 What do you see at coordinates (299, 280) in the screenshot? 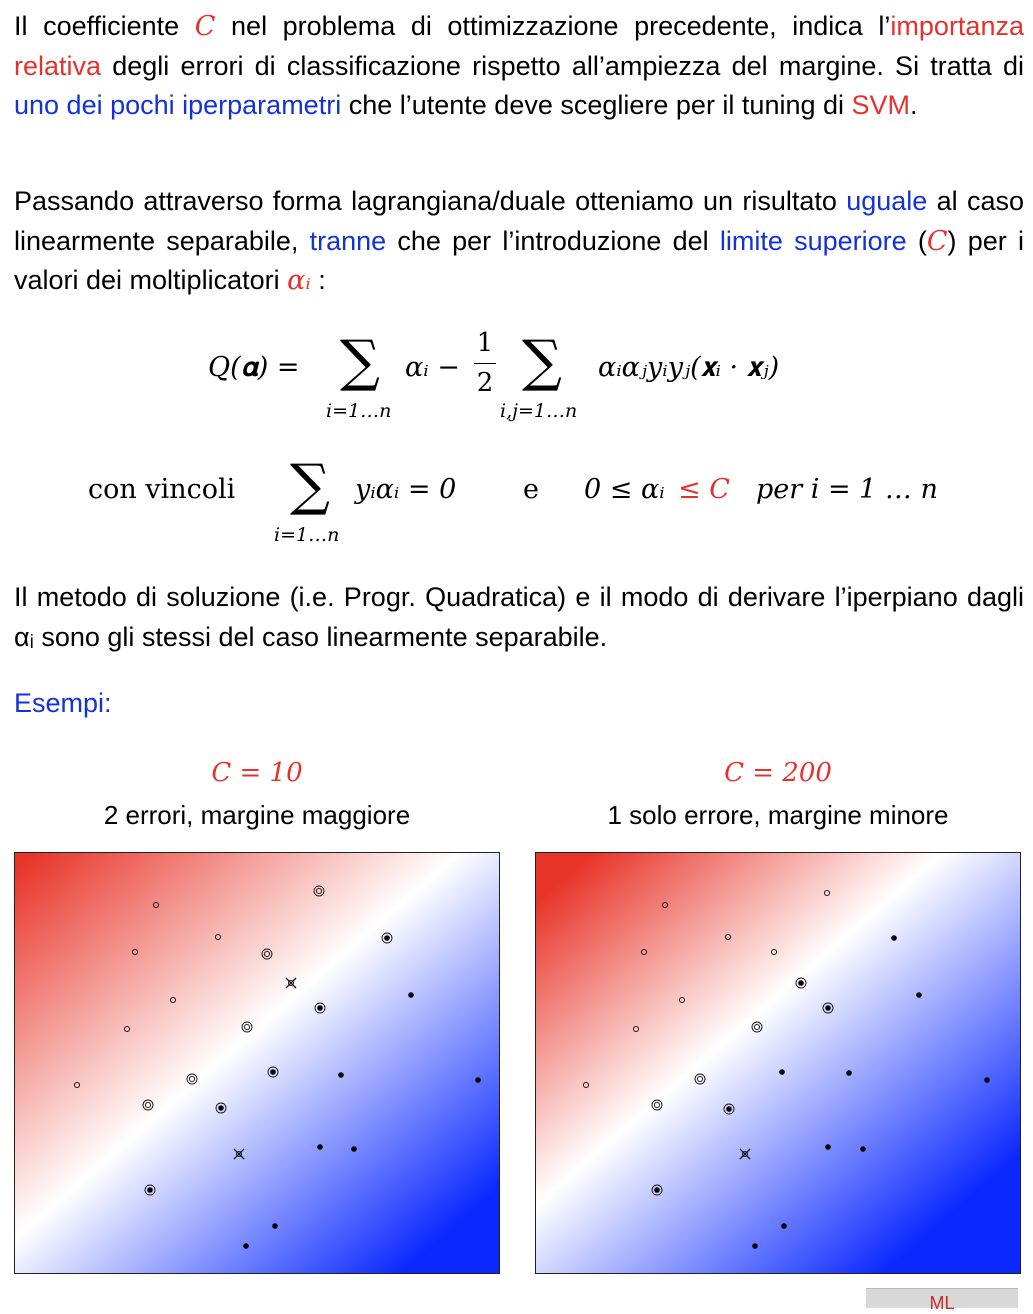
I see `symbol-alpha-i: αᵢ` at bounding box center [299, 280].